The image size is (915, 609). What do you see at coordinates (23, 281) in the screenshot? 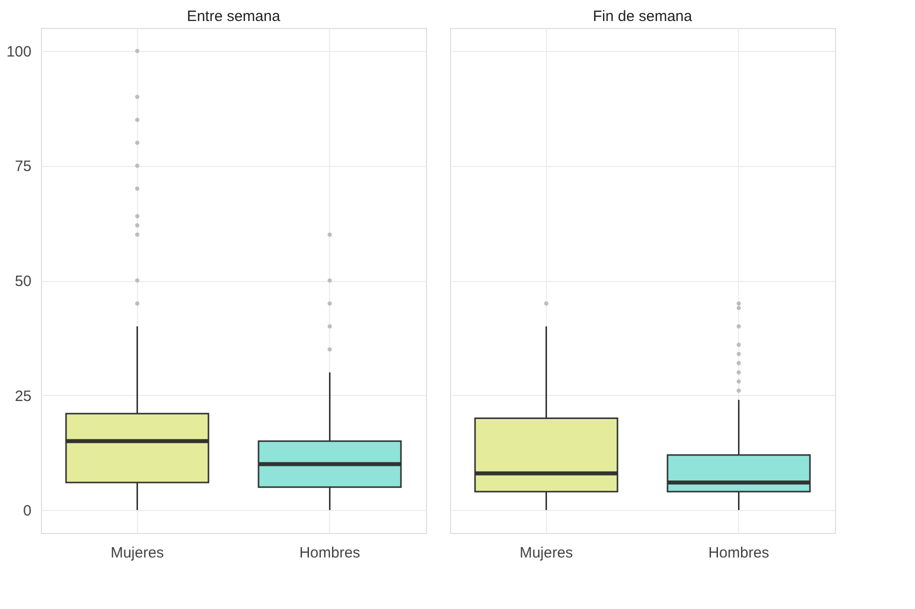
I see `y-tick-label: 50` at bounding box center [23, 281].